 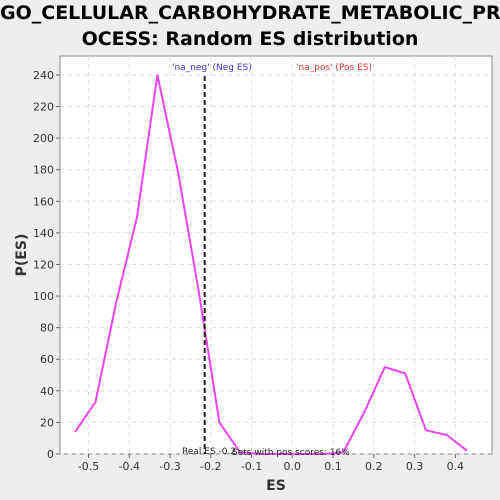 What do you see at coordinates (250, 39) in the screenshot?
I see `chart-title-line-2: OCESS: Random ES distribution` at bounding box center [250, 39].